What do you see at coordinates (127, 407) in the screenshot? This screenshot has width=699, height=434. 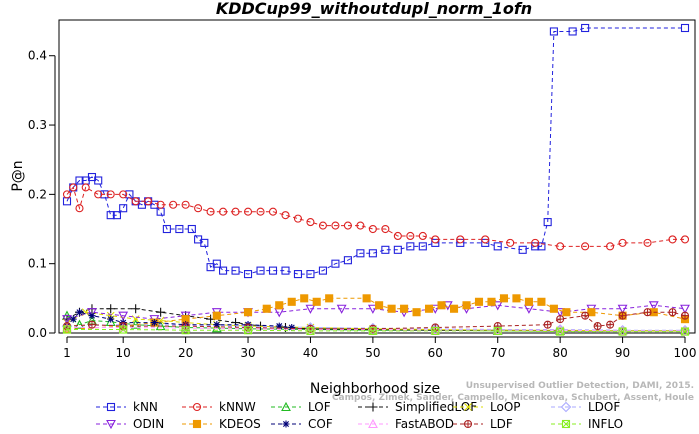 I see `legend-item-knn: kNN` at bounding box center [127, 407].